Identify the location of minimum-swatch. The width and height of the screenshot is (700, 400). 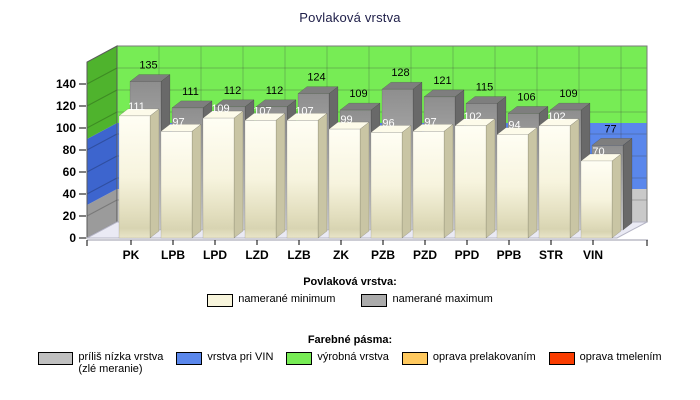
(220, 300).